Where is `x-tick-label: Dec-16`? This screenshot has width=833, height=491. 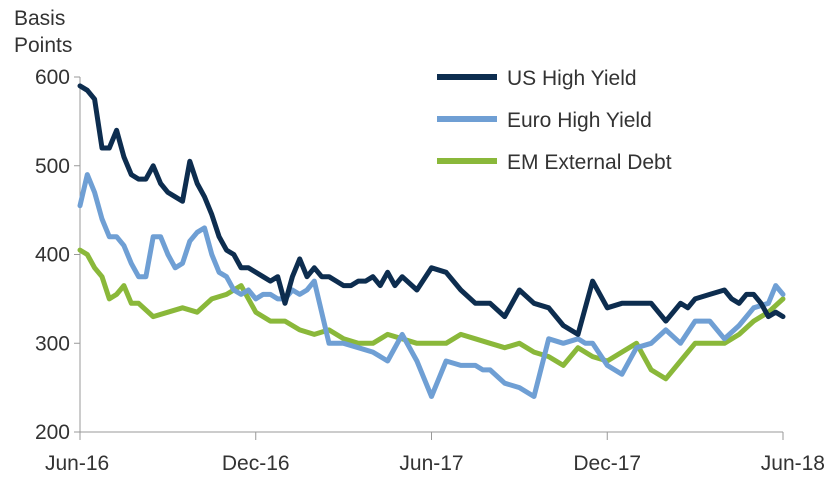 x-tick-label: Dec-16 is located at coordinates (256, 463).